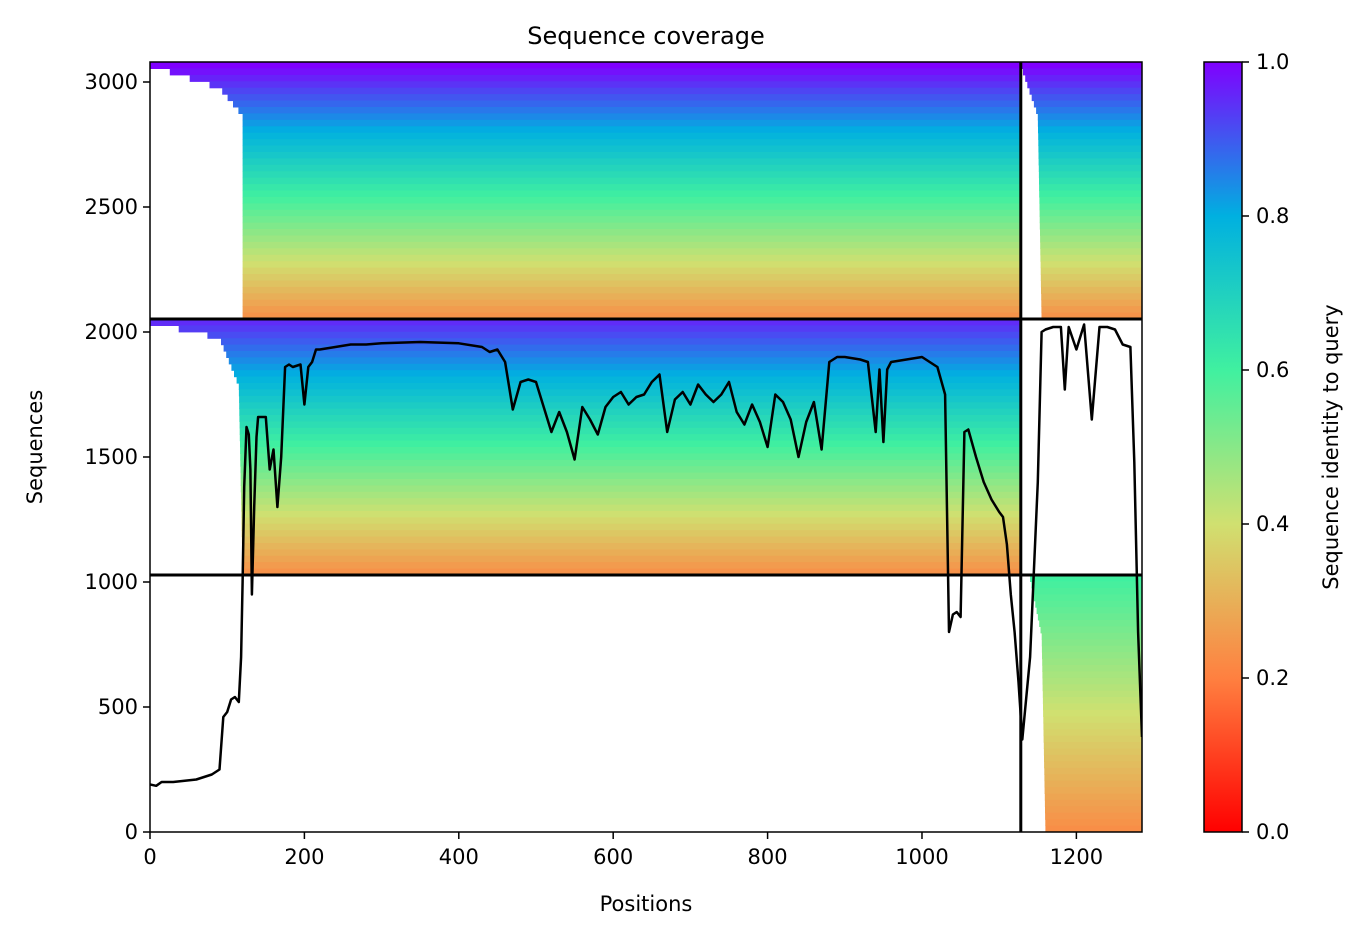  Describe the element at coordinates (1076, 857) in the screenshot. I see `x-tick-label: 1200` at that location.